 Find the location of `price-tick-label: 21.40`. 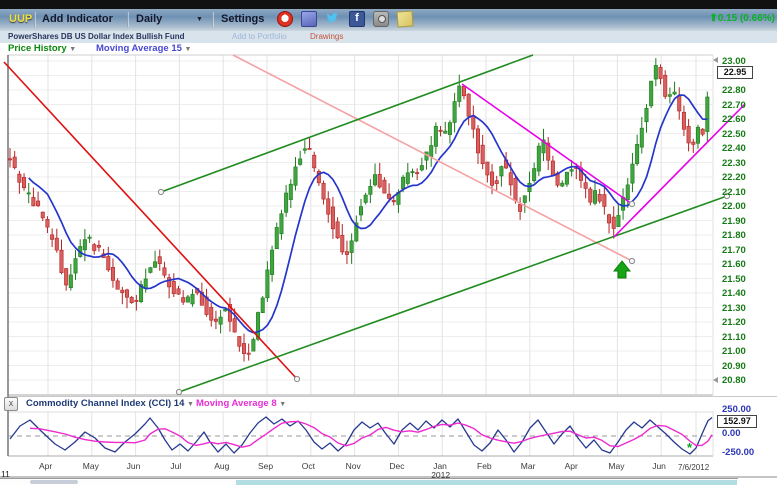

price-tick-label: 21.40 is located at coordinates (734, 293).